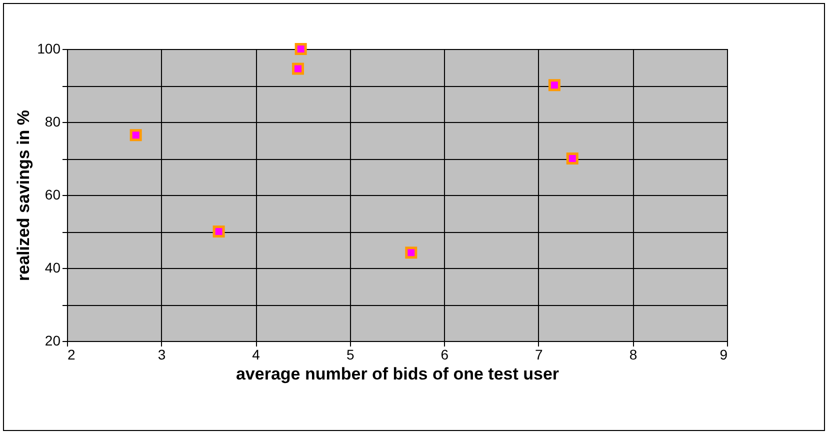 The height and width of the screenshot is (437, 832). I want to click on y-axis-title: realized savings in %, so click(24, 196).